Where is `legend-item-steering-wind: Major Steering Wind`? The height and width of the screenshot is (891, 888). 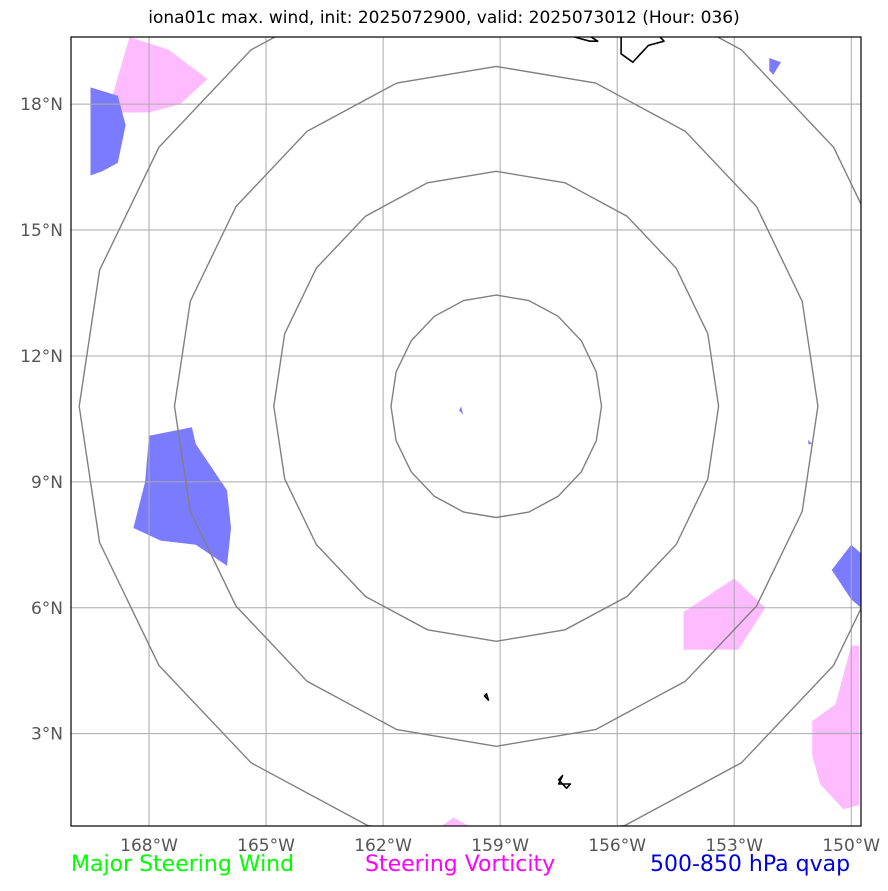
legend-item-steering-wind: Major Steering Wind is located at coordinates (183, 864).